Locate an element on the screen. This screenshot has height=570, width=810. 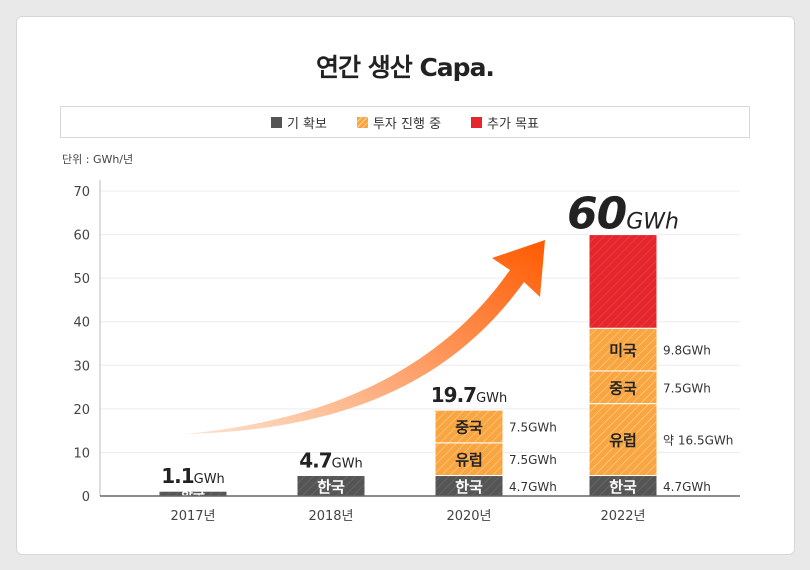
bar-total-label: 4.7GWh is located at coordinates (331, 461).